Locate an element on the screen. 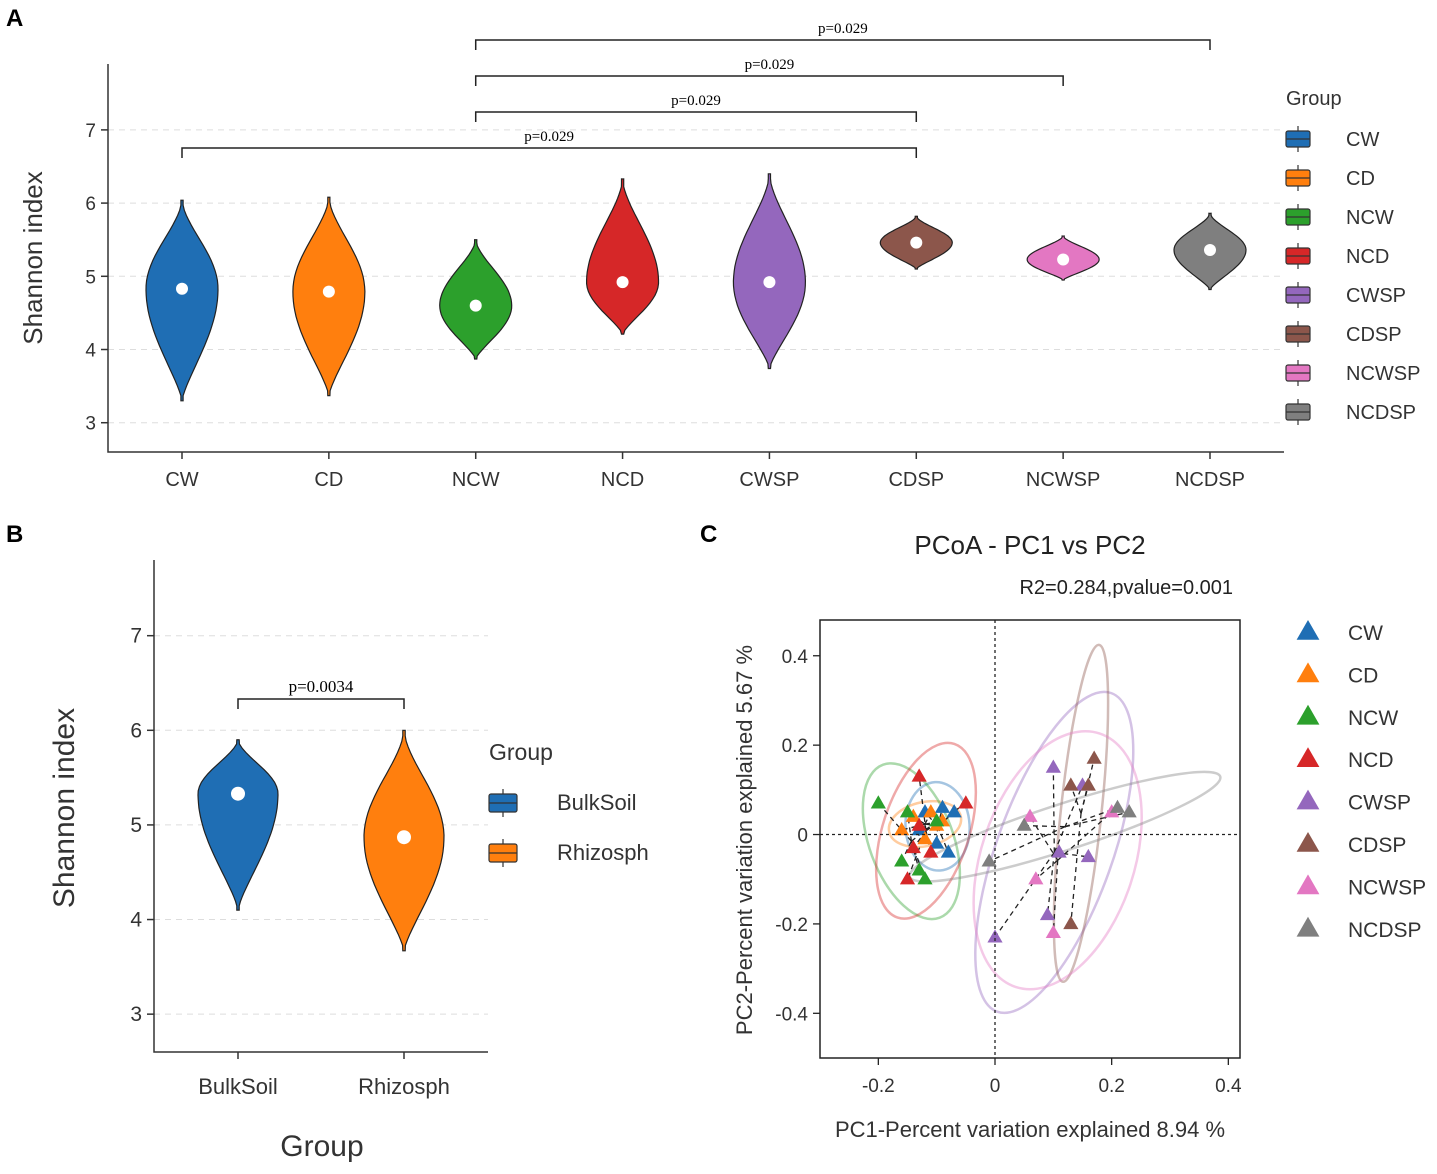  median-dot-cw is located at coordinates (182, 288).